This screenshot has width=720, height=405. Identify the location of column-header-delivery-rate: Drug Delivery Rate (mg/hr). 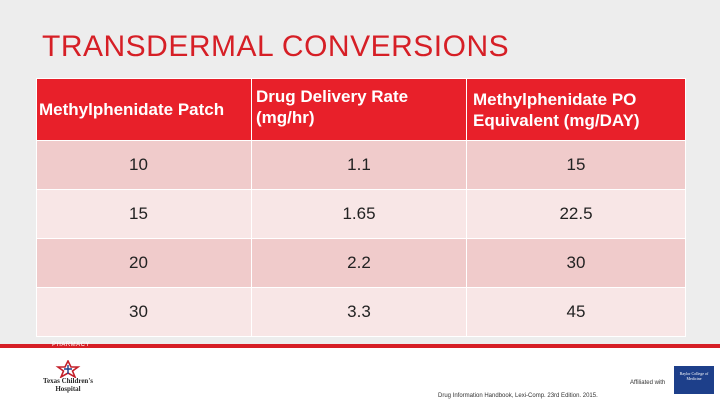
(359, 109).